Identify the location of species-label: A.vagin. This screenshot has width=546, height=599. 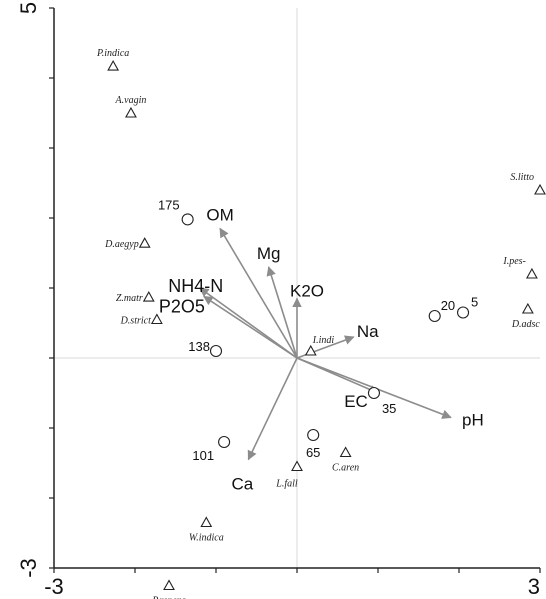
(131, 100).